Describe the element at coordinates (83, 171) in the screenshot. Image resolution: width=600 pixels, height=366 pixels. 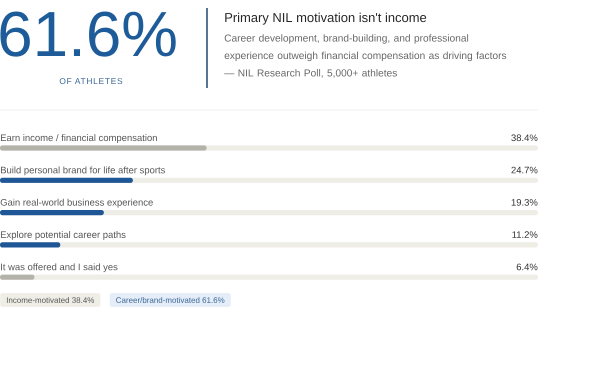
I see `y-tick-label: Build personal brand for life after sports` at that location.